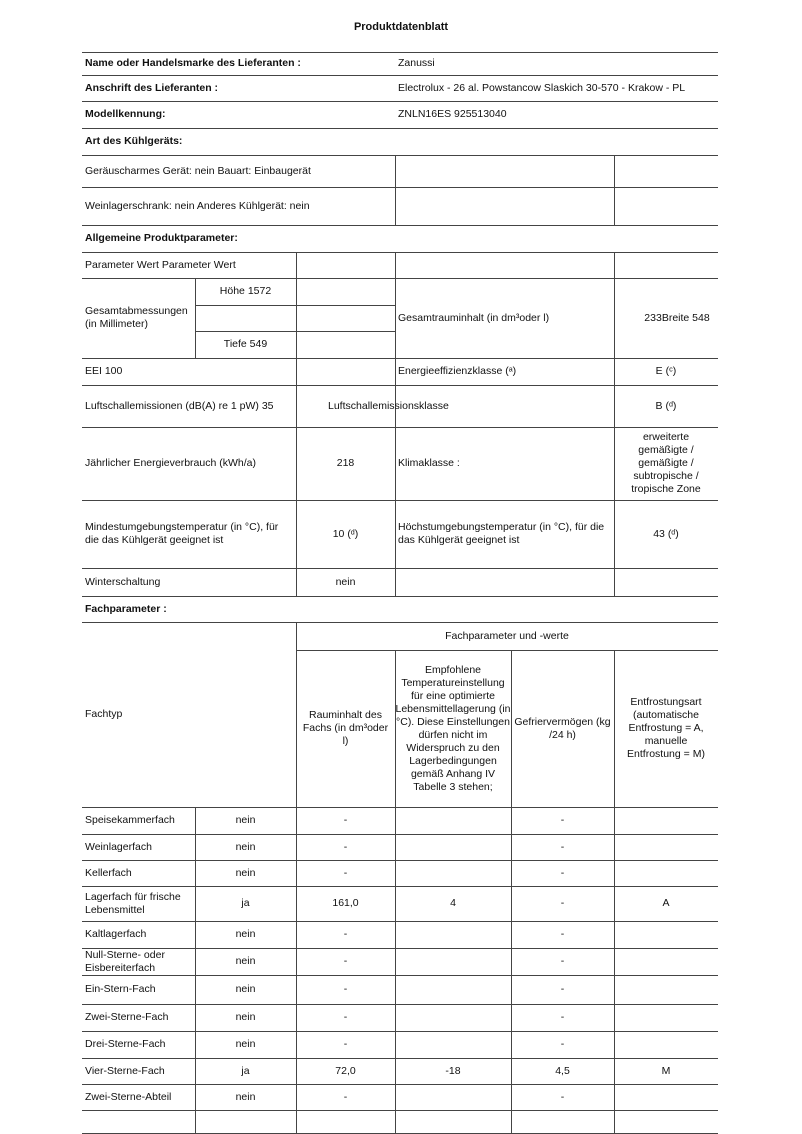  Describe the element at coordinates (401, 27) in the screenshot. I see `page-title: Produktdatenblatt` at that location.